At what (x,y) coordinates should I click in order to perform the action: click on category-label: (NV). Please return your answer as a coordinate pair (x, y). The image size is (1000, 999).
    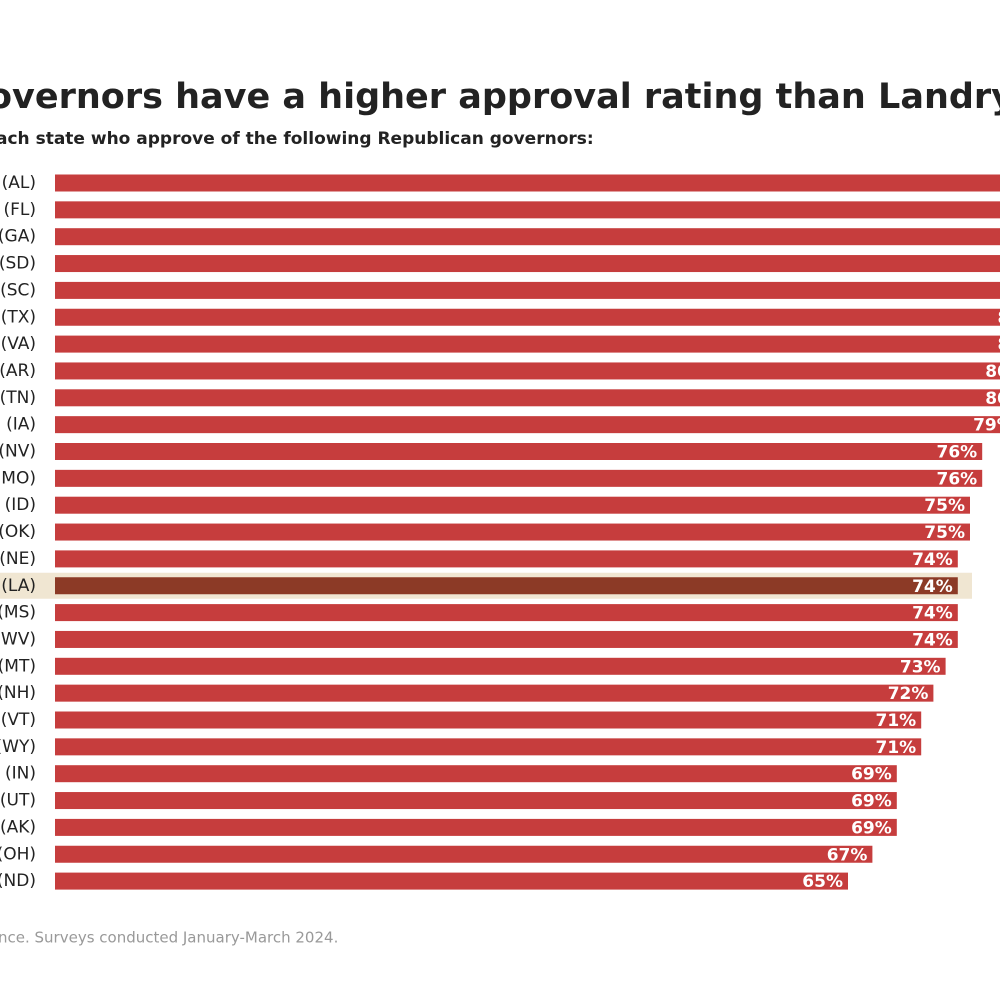
    Looking at the image, I should click on (18, 452).